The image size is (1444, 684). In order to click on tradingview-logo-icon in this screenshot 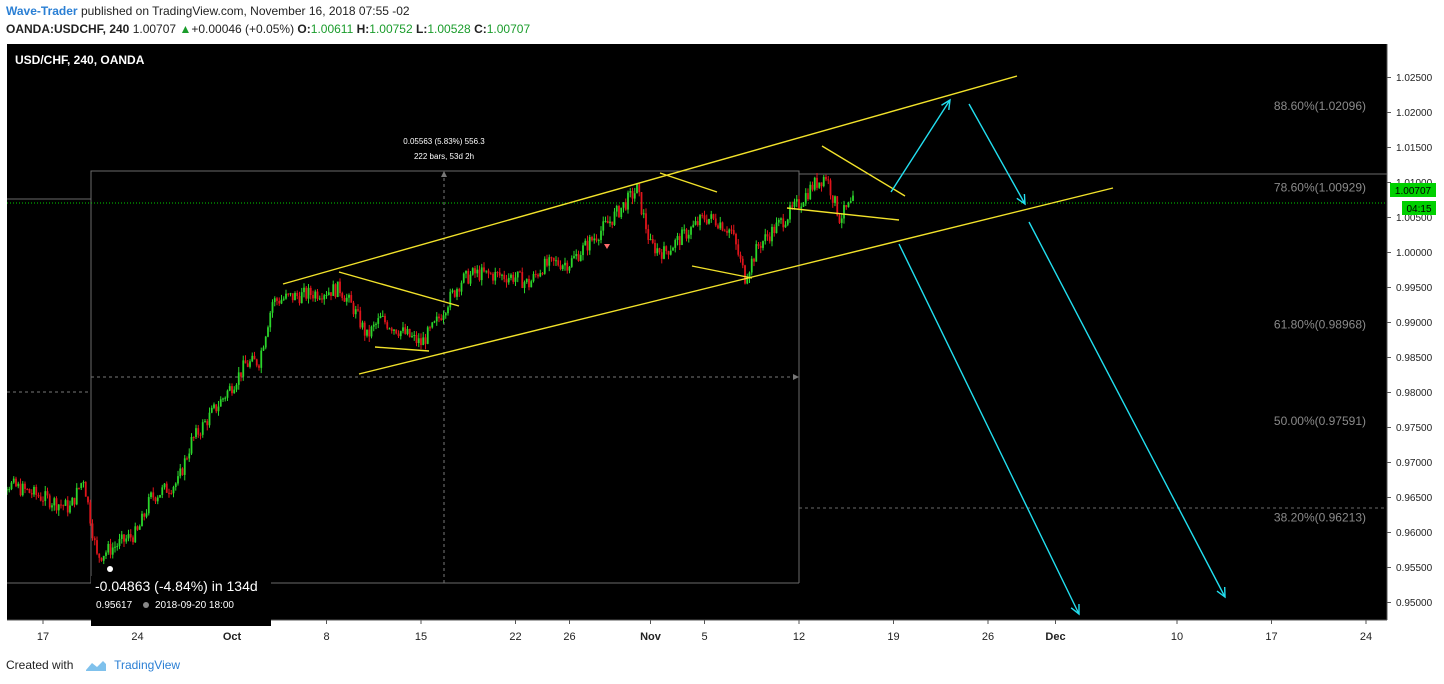, I will do `click(95, 665)`.